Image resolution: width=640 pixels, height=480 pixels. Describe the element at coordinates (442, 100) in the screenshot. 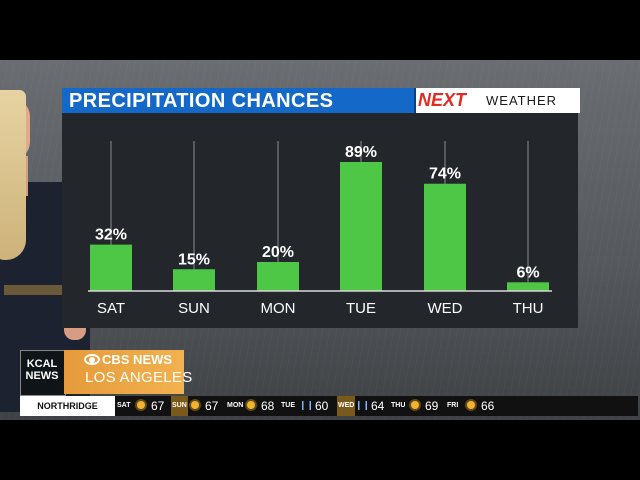

I see `brand-next-logo: NEXT` at that location.